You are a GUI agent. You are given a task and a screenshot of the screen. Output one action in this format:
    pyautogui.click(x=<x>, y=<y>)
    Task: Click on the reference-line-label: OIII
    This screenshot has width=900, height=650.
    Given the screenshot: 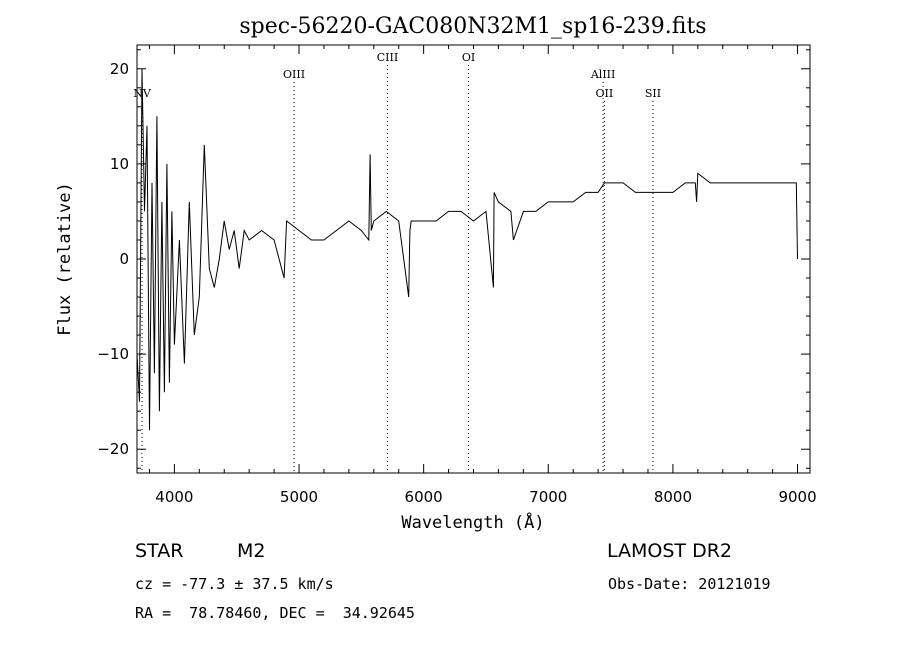 What is the action you would take?
    pyautogui.click(x=294, y=74)
    